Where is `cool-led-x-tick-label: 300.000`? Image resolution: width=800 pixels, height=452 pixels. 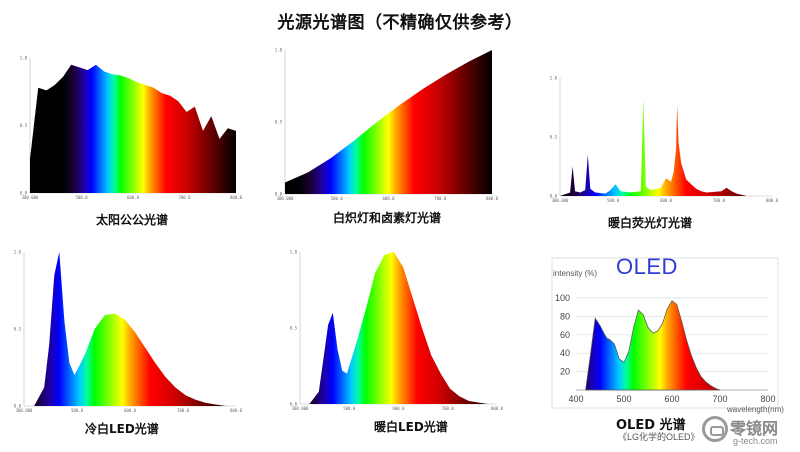
cool-led-x-tick-label: 300.000 is located at coordinates (24, 410).